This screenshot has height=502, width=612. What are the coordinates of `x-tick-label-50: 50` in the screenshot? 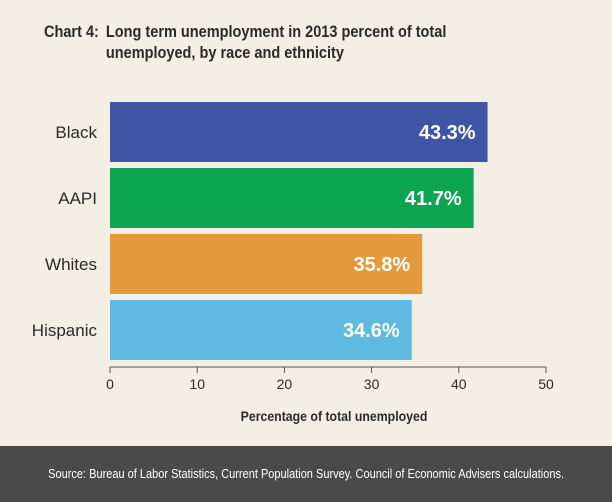 It's located at (546, 384).